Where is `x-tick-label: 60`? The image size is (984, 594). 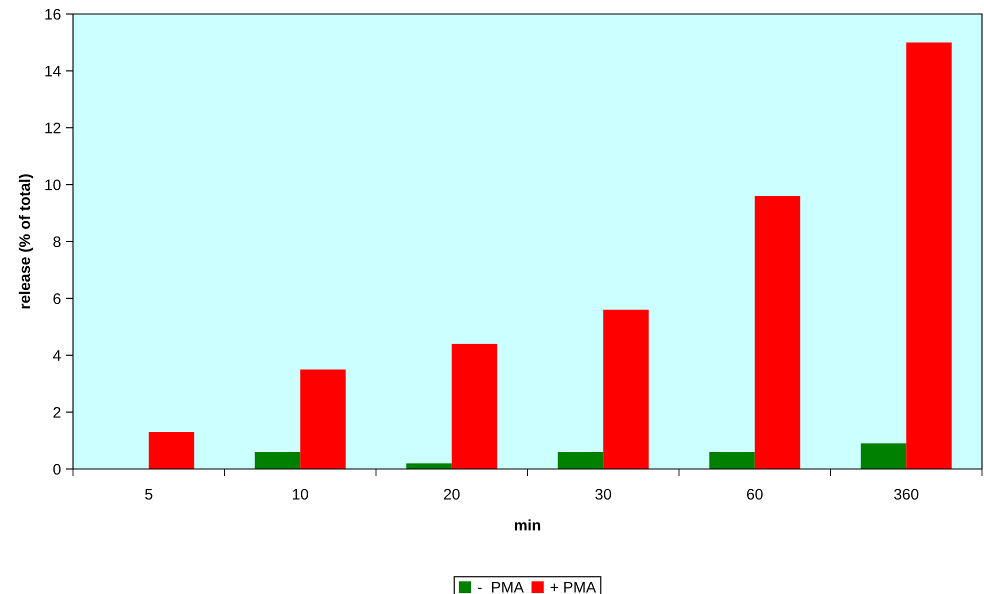 x-tick-label: 60 is located at coordinates (755, 494).